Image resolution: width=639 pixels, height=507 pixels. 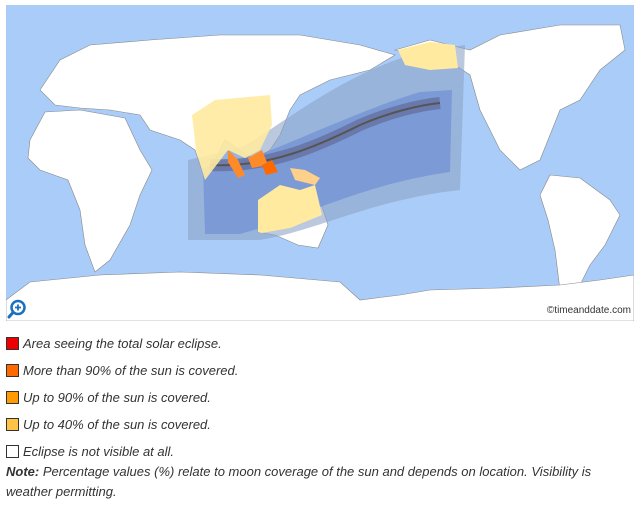 What do you see at coordinates (99, 451) in the screenshot?
I see `legend-label: Eclipse is not visible at all.` at bounding box center [99, 451].